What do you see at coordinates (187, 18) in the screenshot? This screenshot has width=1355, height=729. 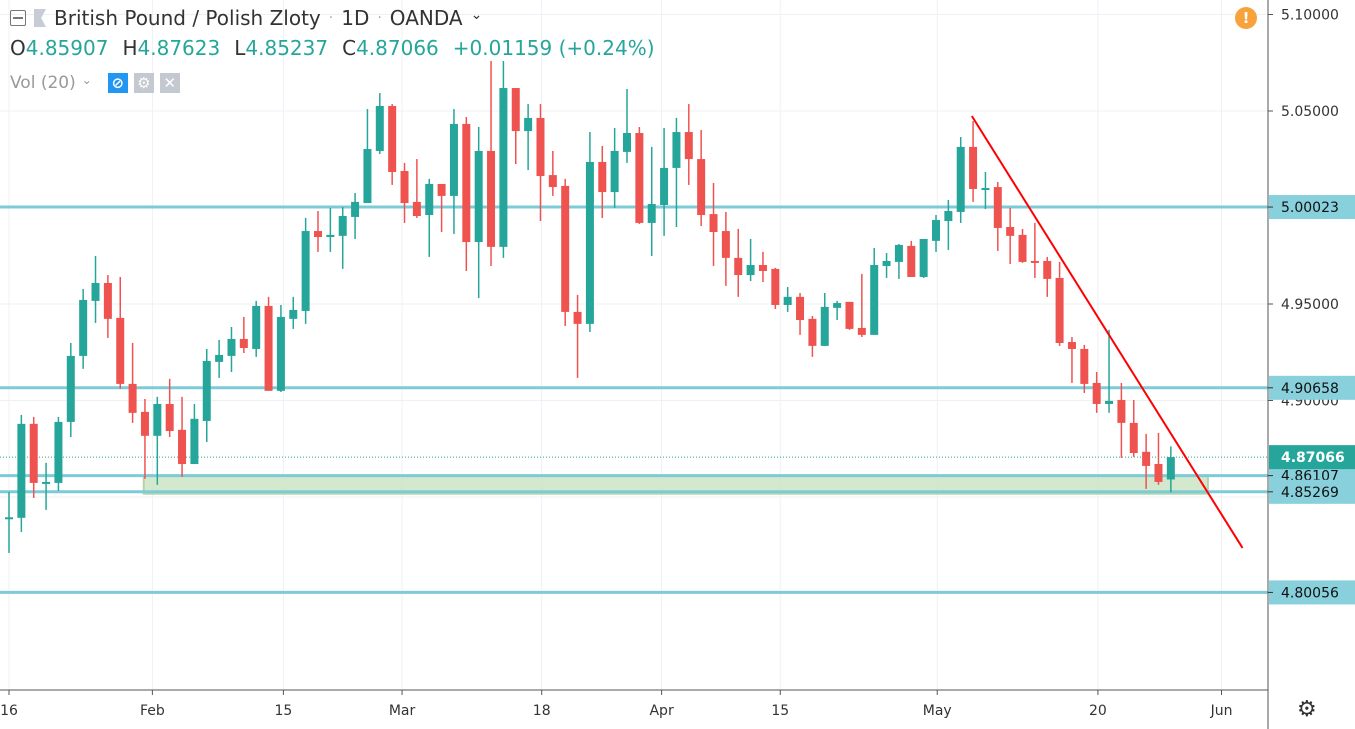 I see `symbol-name: British Pound / Polish Zloty` at bounding box center [187, 18].